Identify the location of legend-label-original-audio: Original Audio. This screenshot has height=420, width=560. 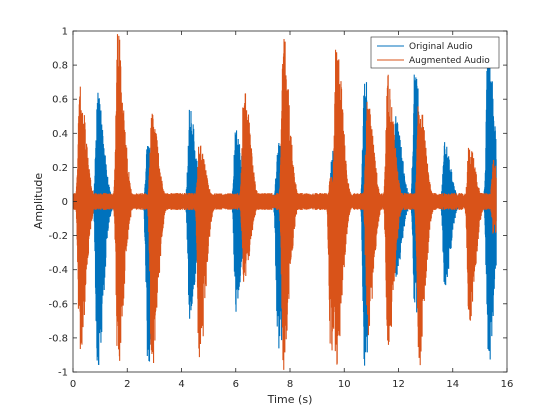
(441, 47).